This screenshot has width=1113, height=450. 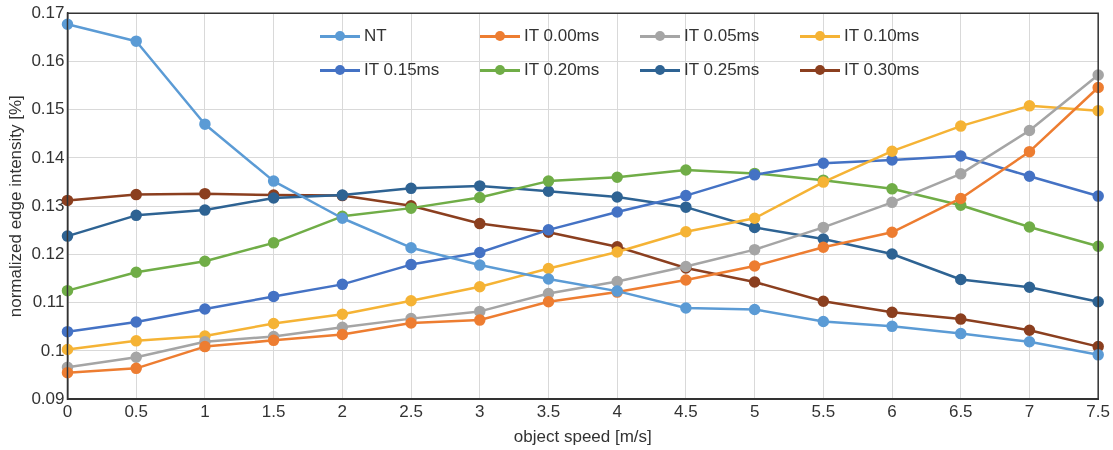 I want to click on x-tick-label: 6.5, so click(x=960, y=412).